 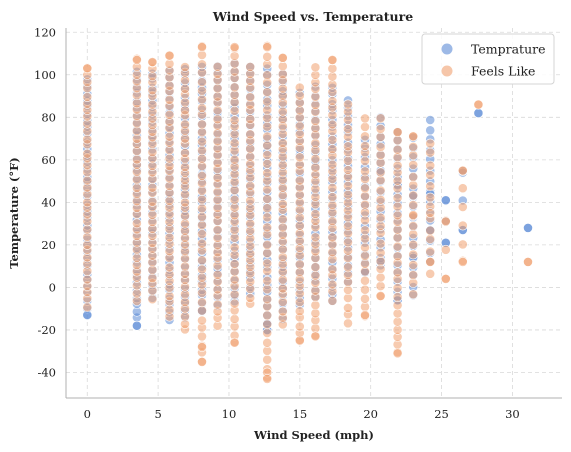 What do you see at coordinates (512, 414) in the screenshot?
I see `x-tick-label: 30` at bounding box center [512, 414].